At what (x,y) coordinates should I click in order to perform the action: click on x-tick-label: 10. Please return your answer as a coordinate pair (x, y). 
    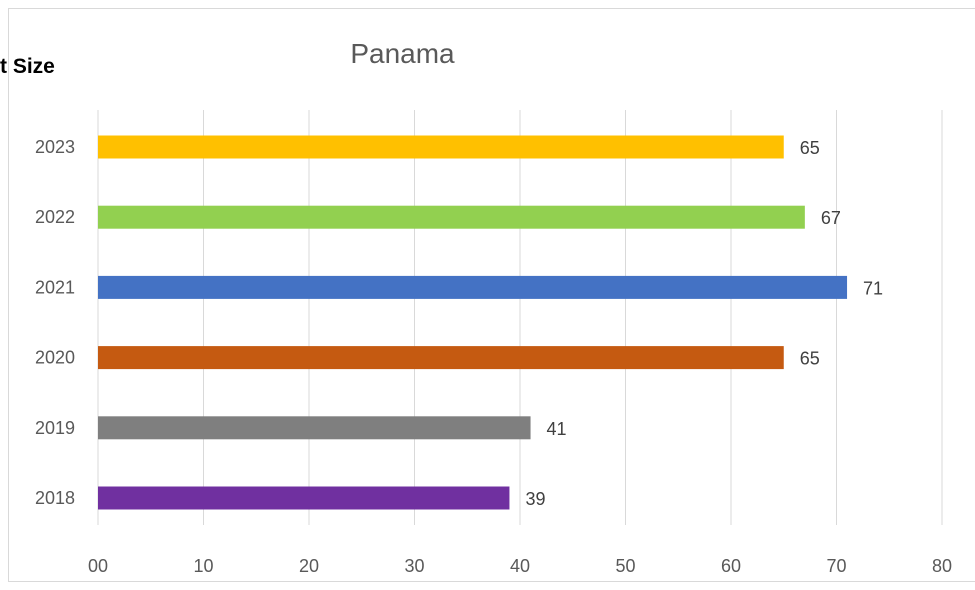
    Looking at the image, I should click on (203, 566).